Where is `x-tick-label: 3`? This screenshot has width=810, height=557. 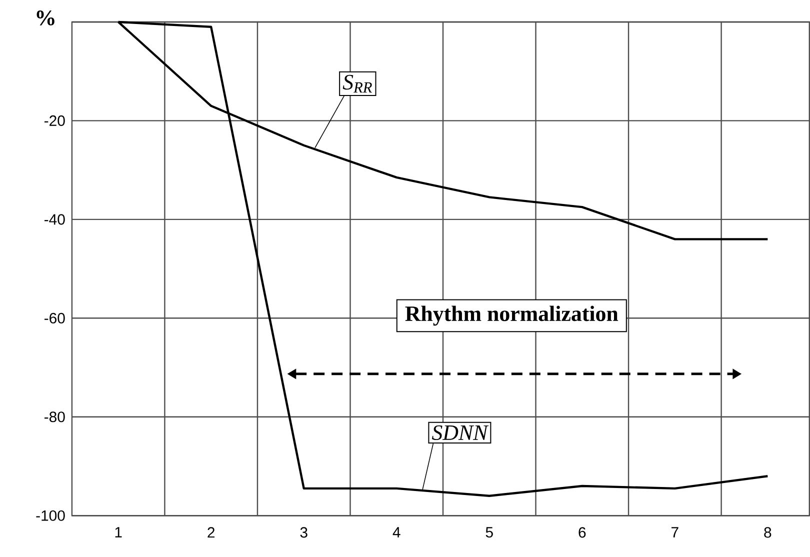
x-tick-label: 3 is located at coordinates (304, 532).